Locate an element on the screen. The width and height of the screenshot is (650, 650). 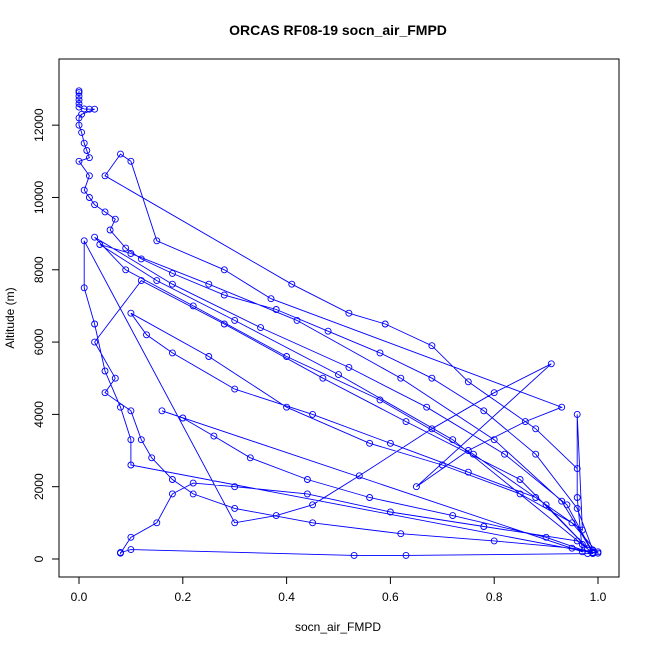
y-tick-label: 12000 is located at coordinates (39, 125).